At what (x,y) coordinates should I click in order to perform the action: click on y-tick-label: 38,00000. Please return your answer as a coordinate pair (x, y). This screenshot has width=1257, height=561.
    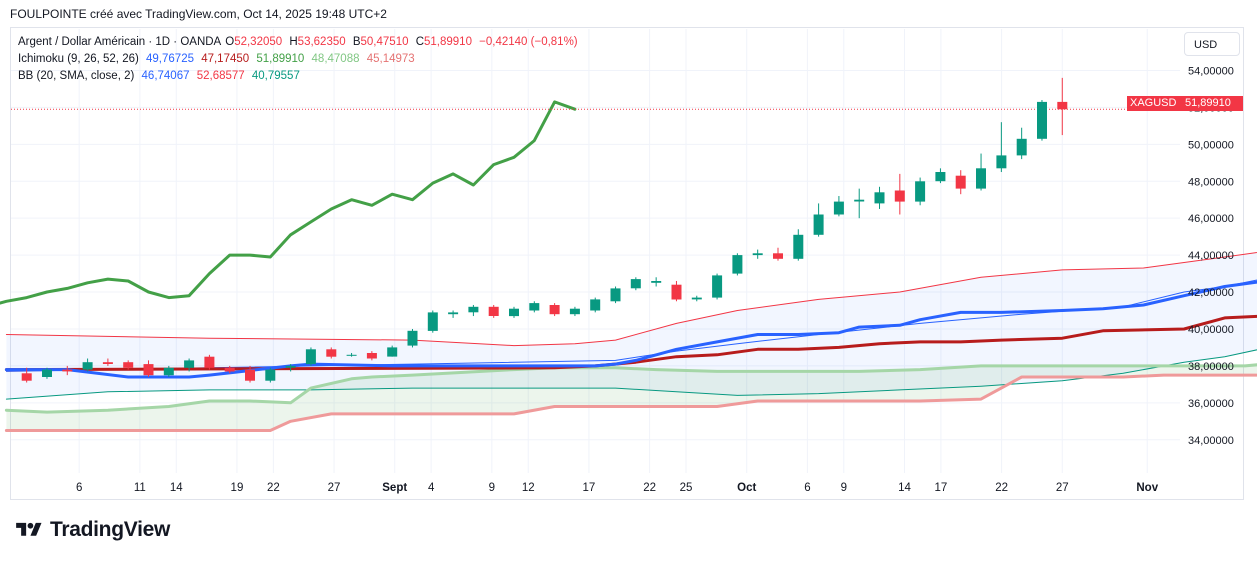
    Looking at the image, I should click on (1211, 367).